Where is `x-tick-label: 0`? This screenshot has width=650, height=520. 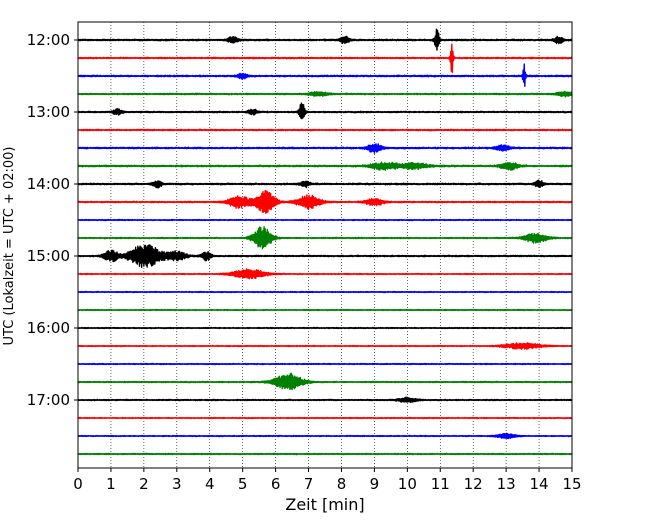
x-tick-label: 0 is located at coordinates (78, 484).